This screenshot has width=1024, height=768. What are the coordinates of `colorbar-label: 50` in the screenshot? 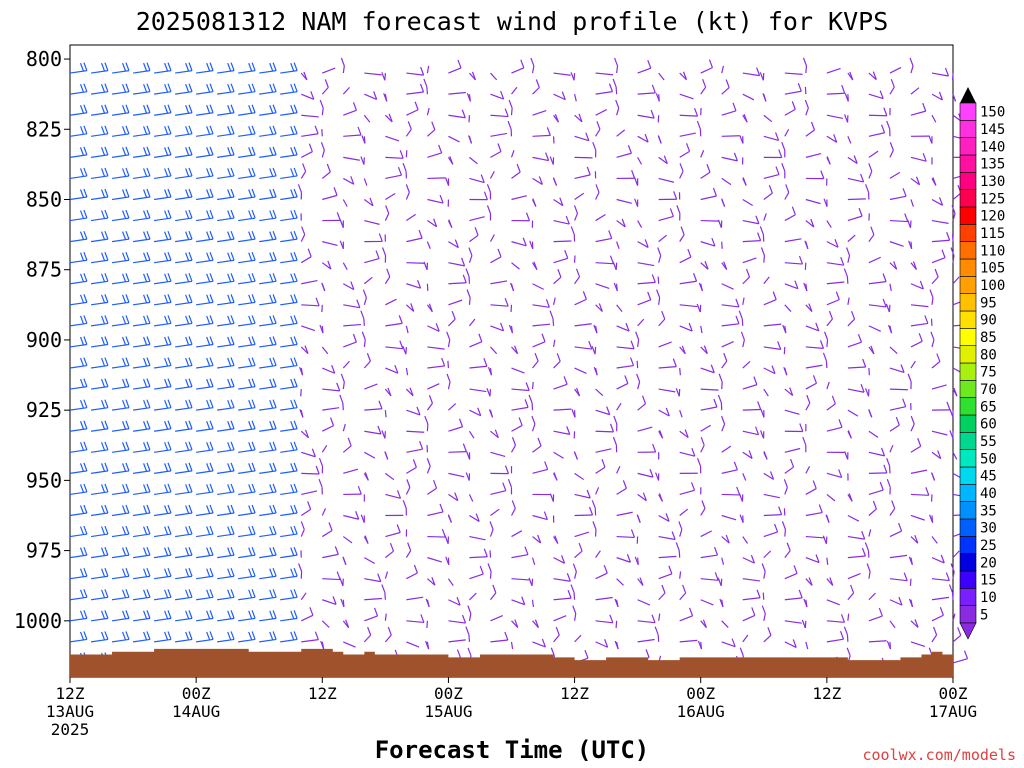 It's located at (988, 459).